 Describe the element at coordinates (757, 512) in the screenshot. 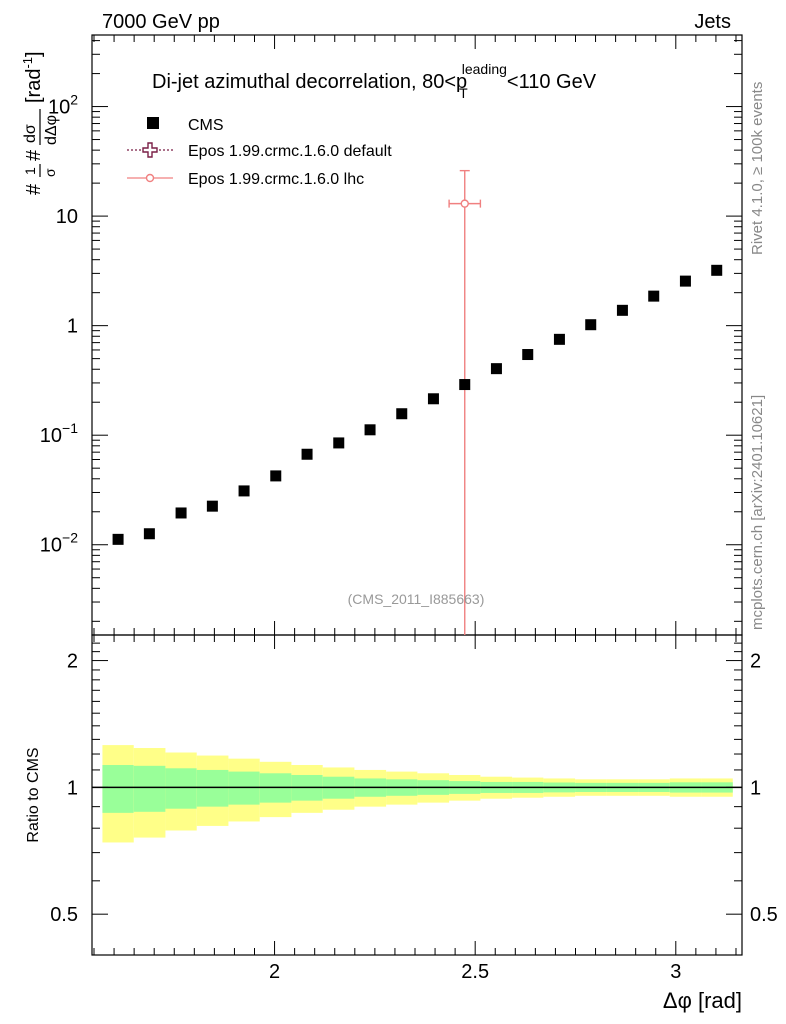

I see `mcplots-label: mcplots.cern.ch [arXiv:2401.10621]` at that location.